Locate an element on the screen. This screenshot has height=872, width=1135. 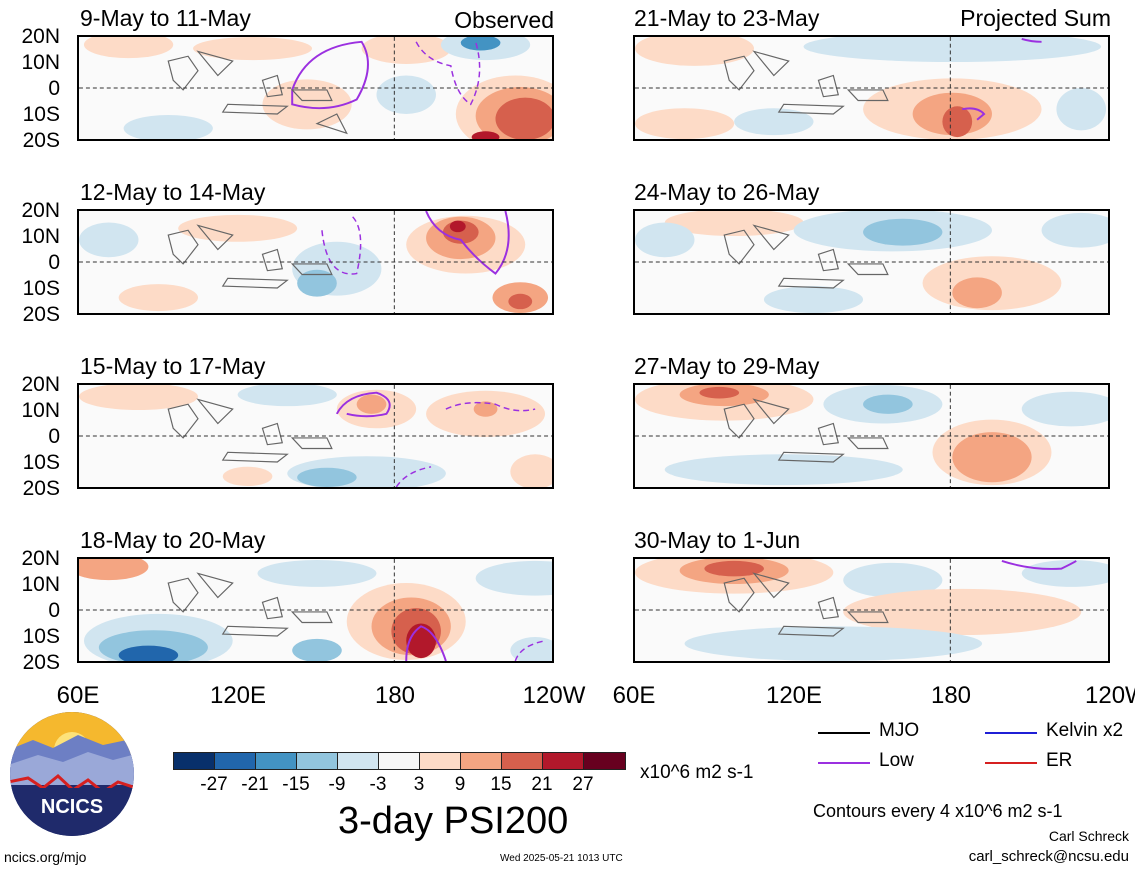
legend-swatch-low is located at coordinates (844, 763).